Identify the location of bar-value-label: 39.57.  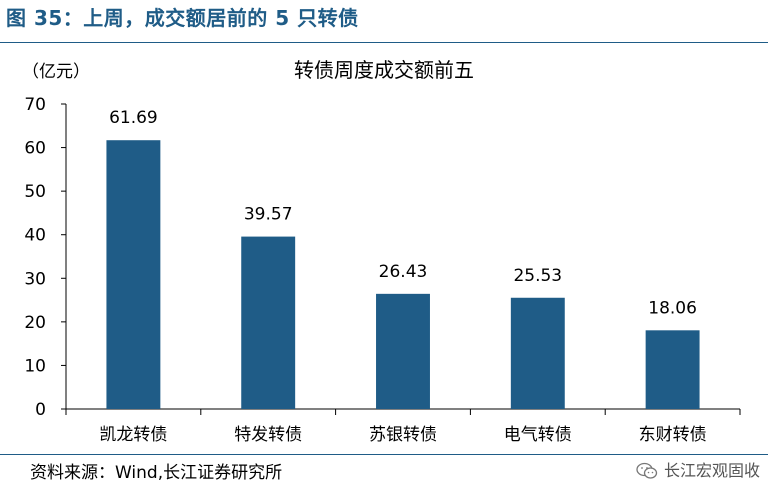
(268, 215).